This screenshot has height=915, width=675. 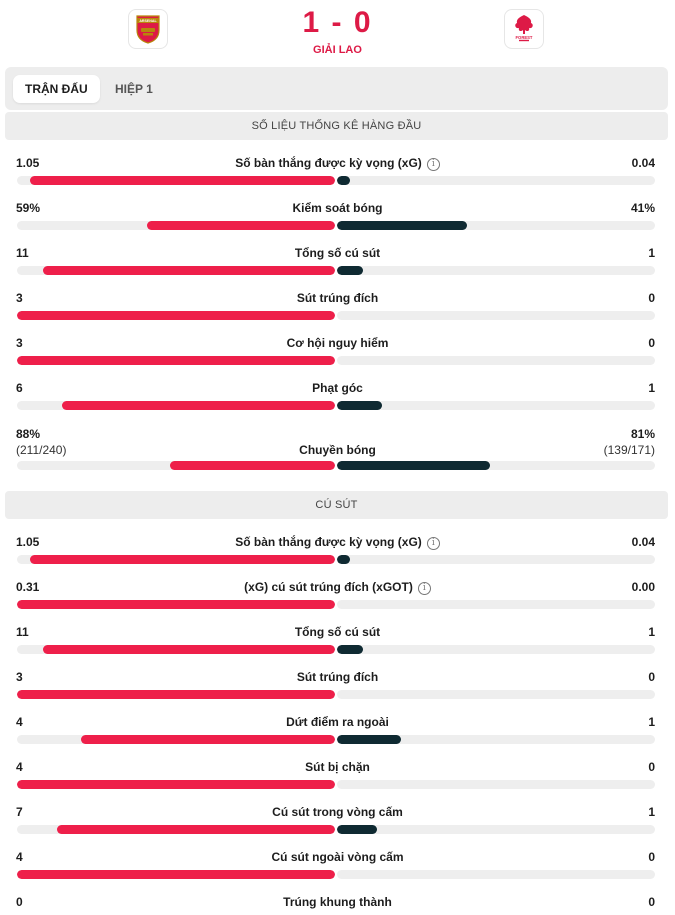 I want to click on stat-label-text: Trúng khung thành, so click(x=337, y=902).